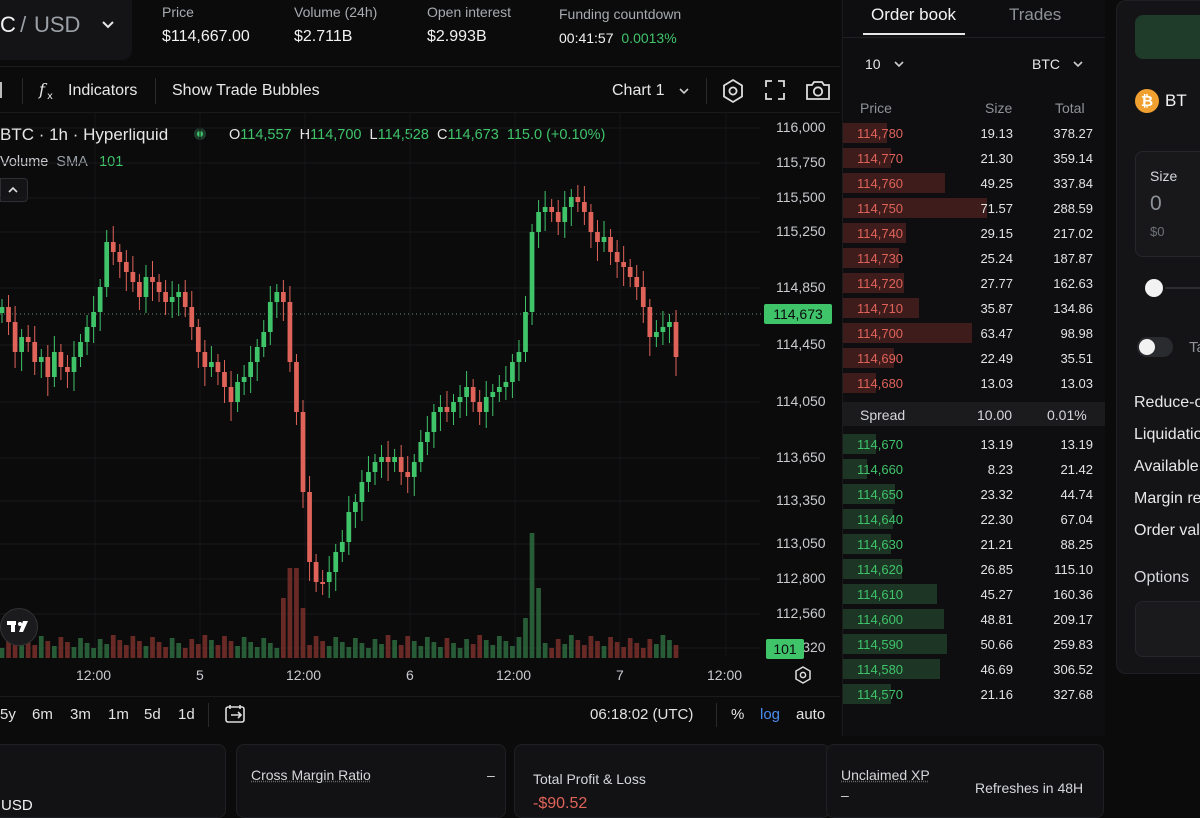 Image resolution: width=1200 pixels, height=818 pixels. I want to click on place-order-button, so click(1167, 629).